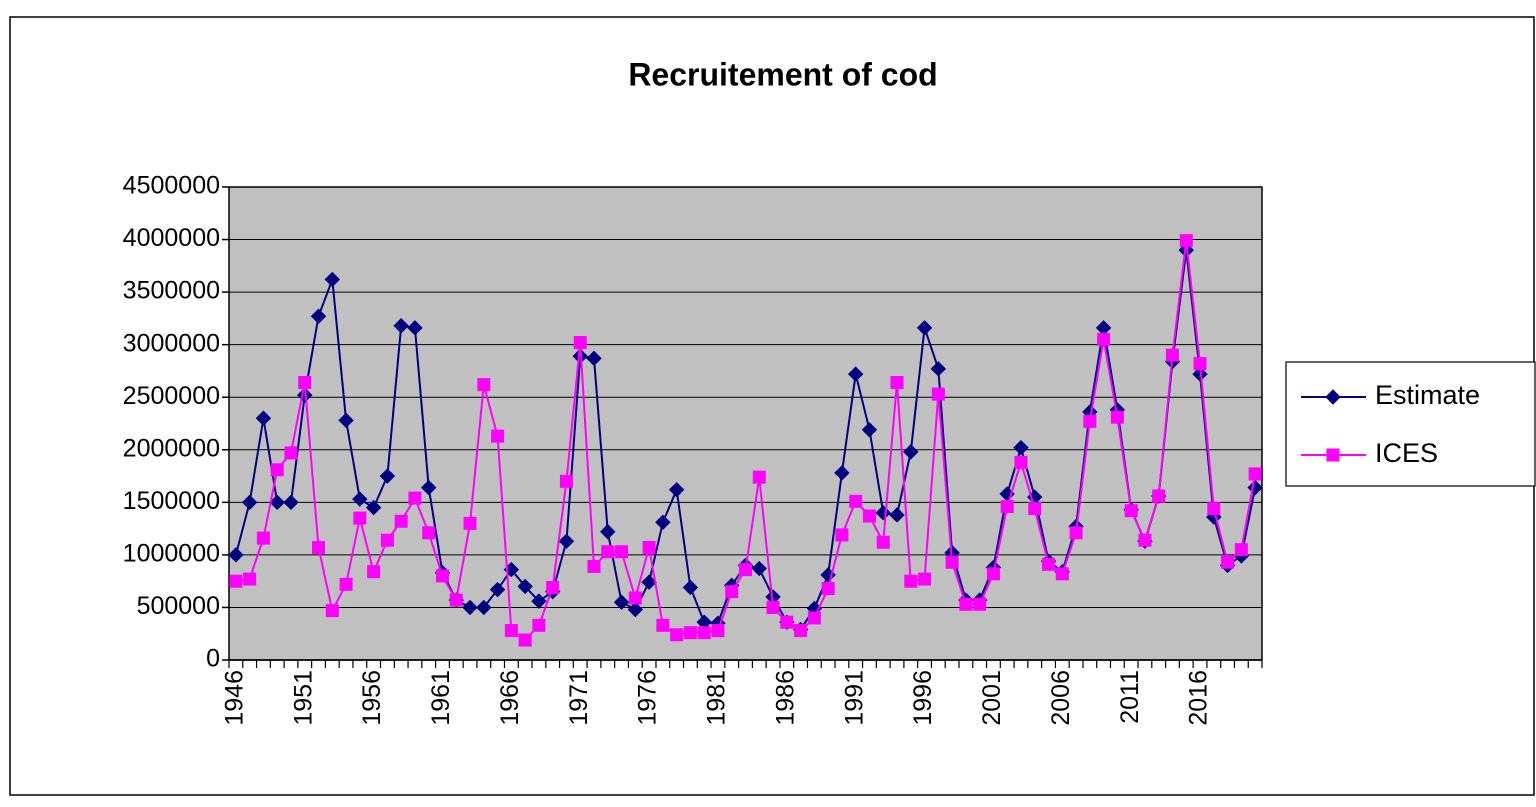 The width and height of the screenshot is (1536, 807). I want to click on x-tick-label: 2006, so click(1061, 698).